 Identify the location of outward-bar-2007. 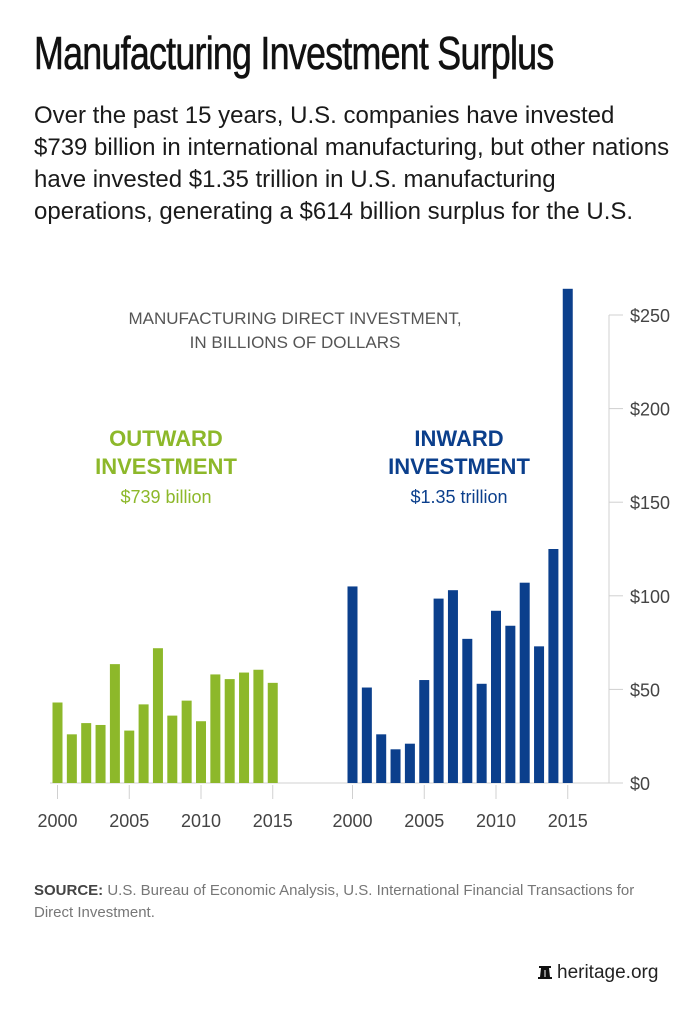
(157, 715).